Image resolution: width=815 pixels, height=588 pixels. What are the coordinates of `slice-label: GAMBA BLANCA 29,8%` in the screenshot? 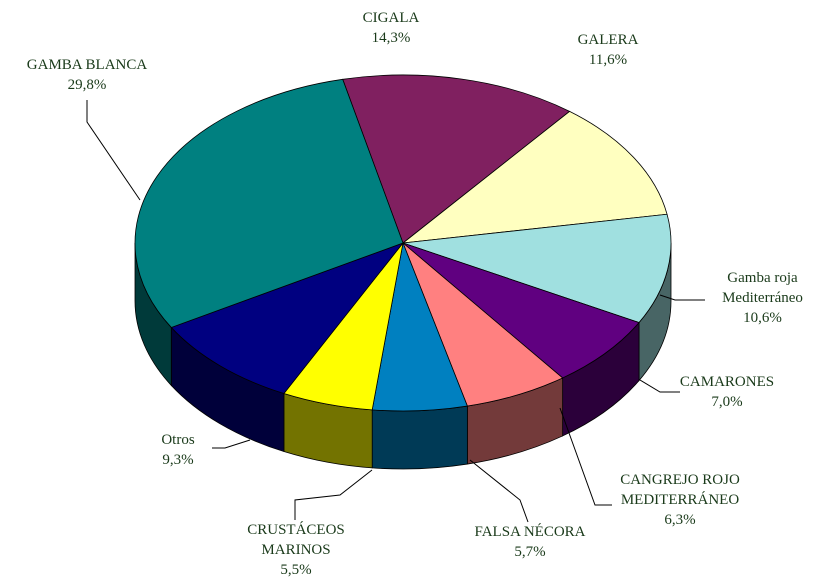 It's located at (87, 75).